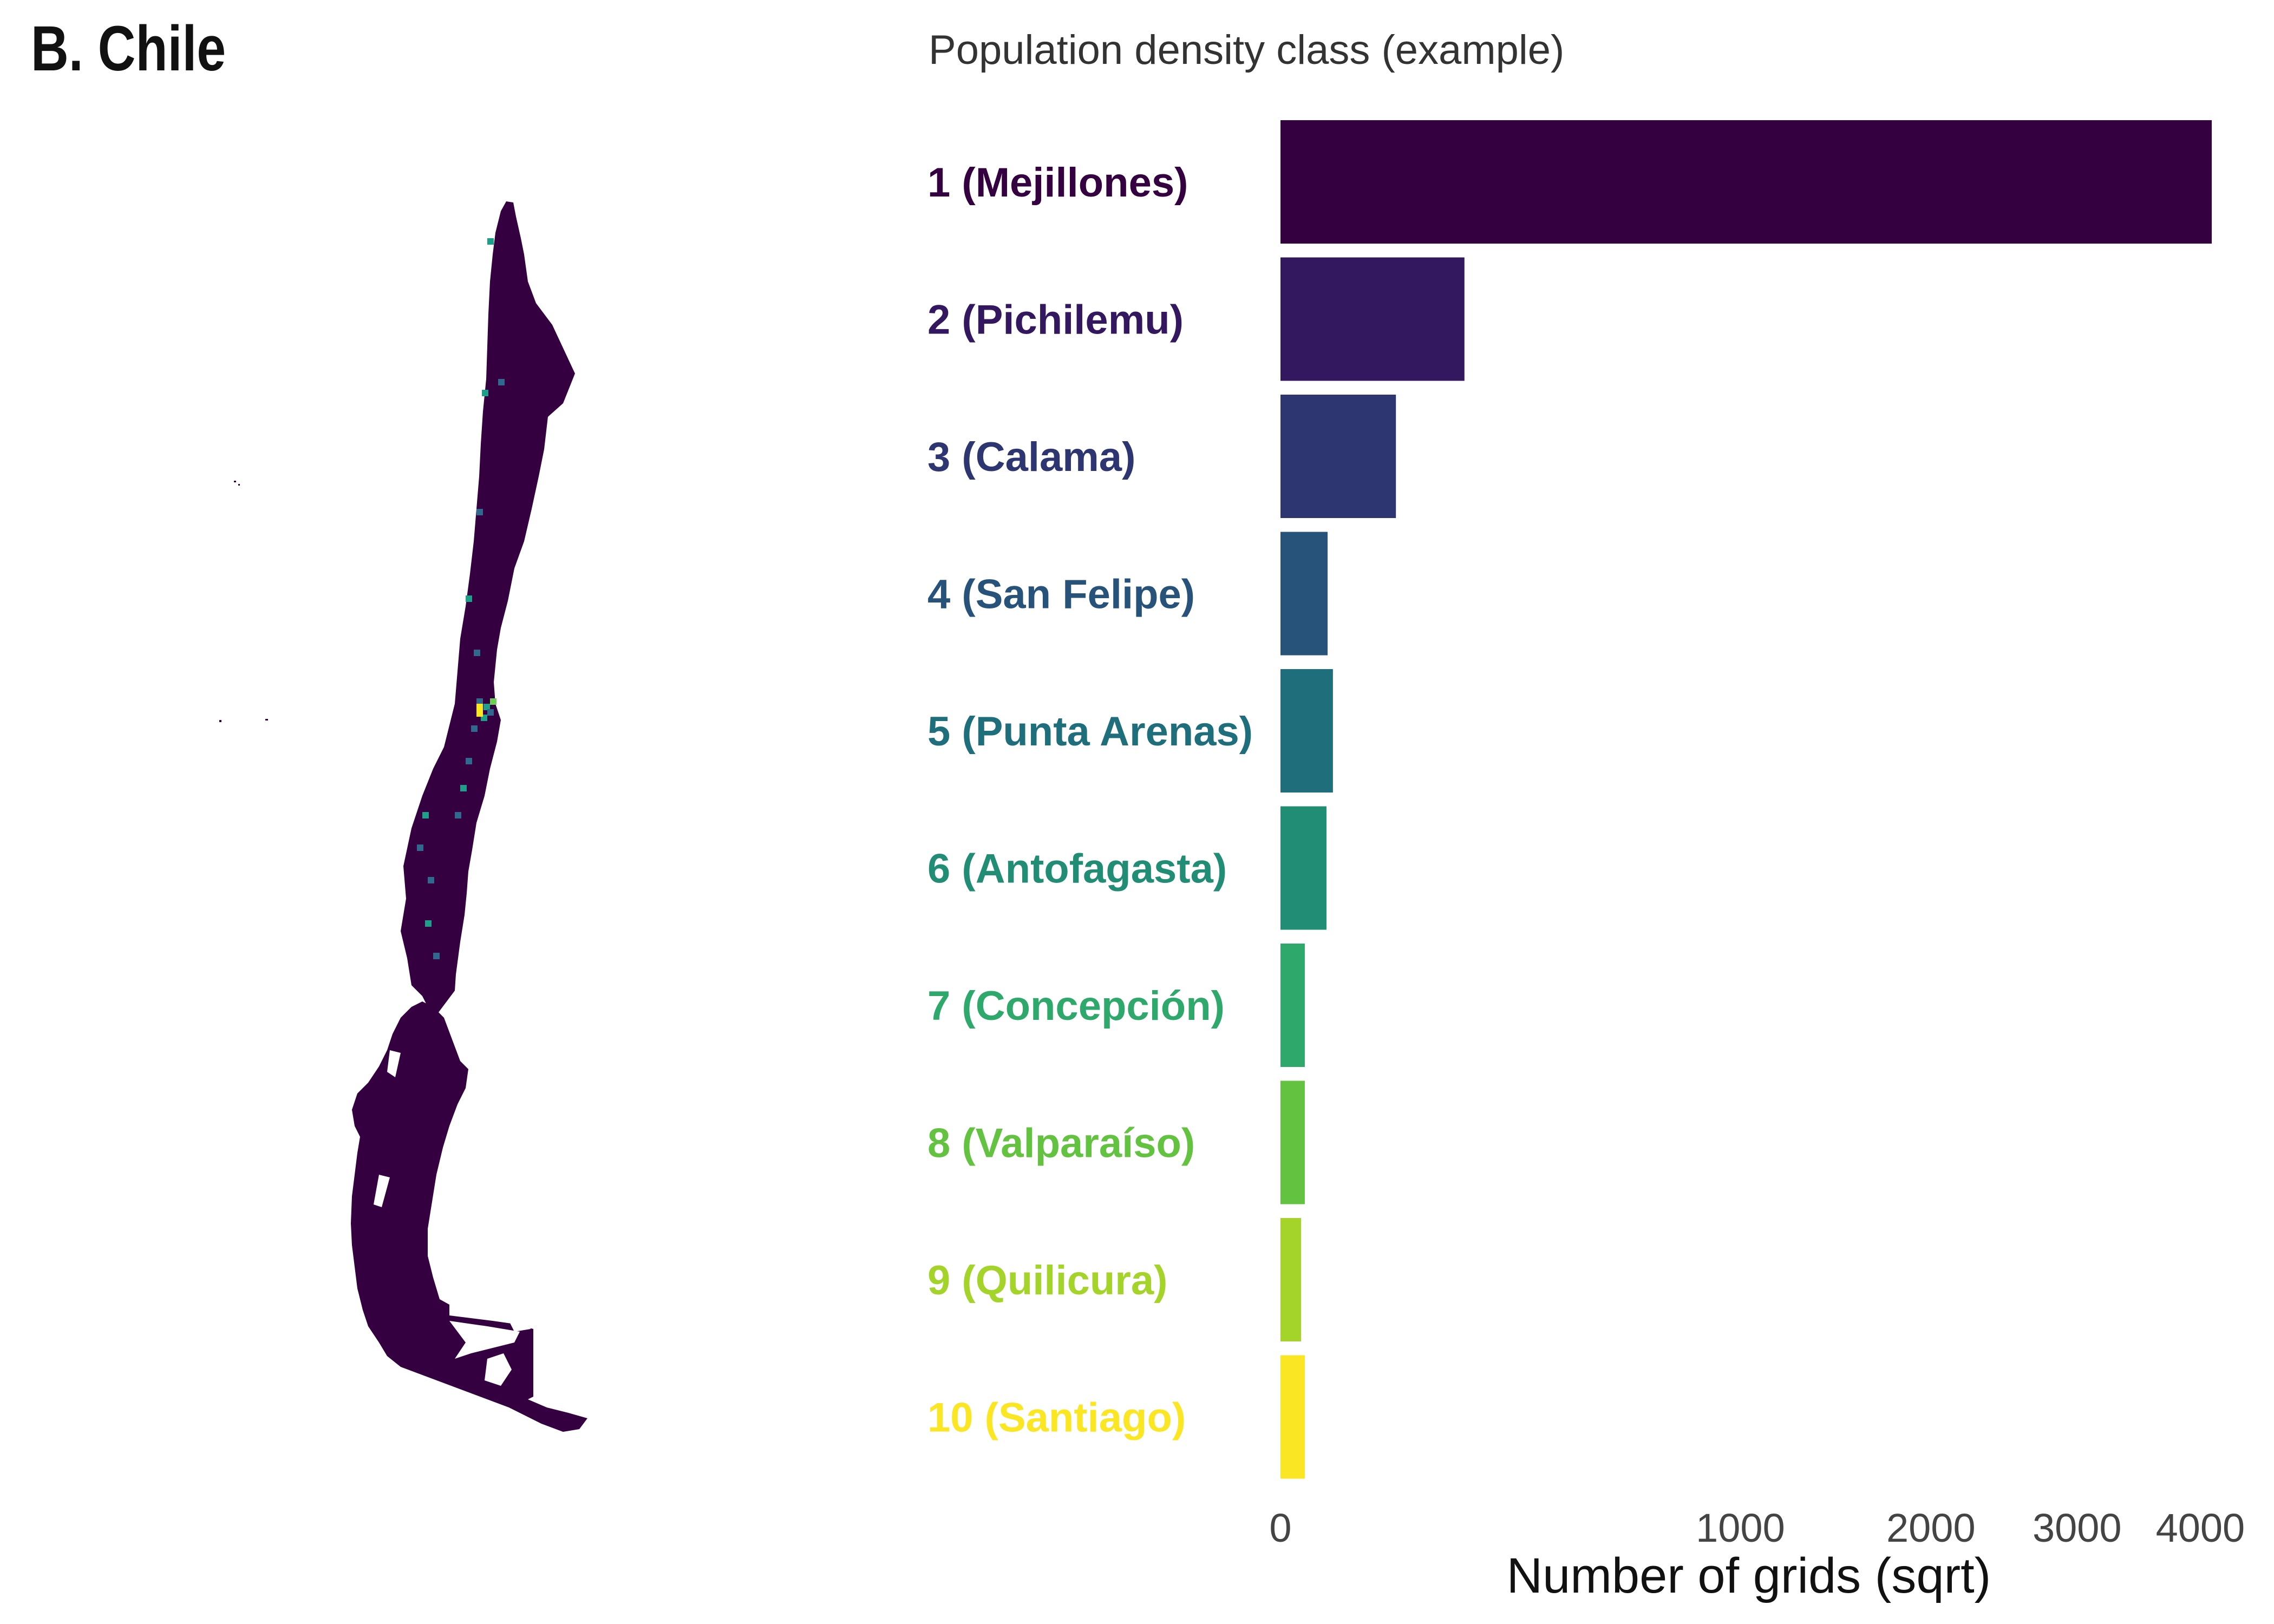 The height and width of the screenshot is (1624, 2274). Describe the element at coordinates (1031, 457) in the screenshot. I see `category-label: 3 (Calama)` at that location.